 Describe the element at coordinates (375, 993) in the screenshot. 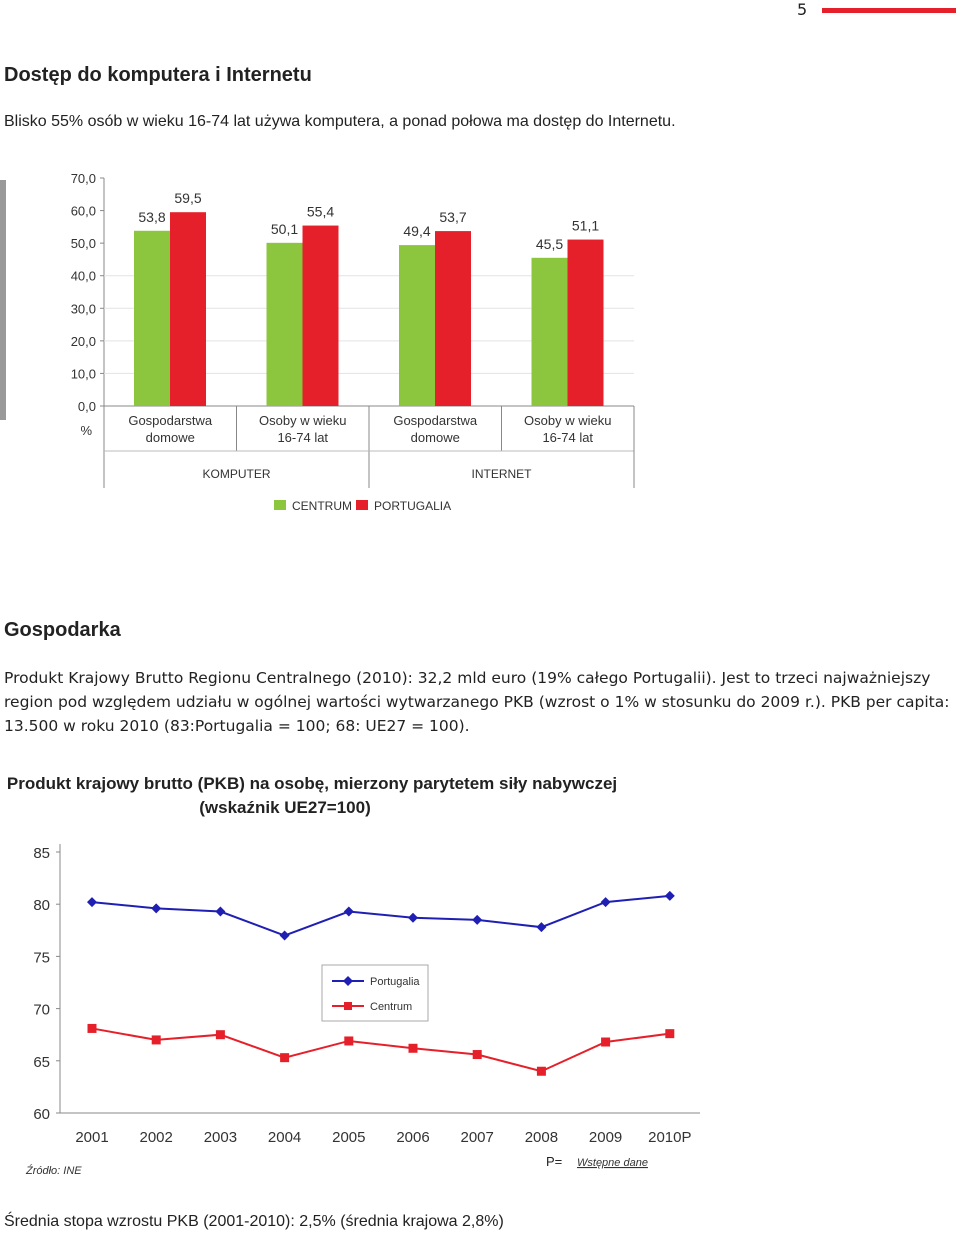

I see `legend-box` at that location.